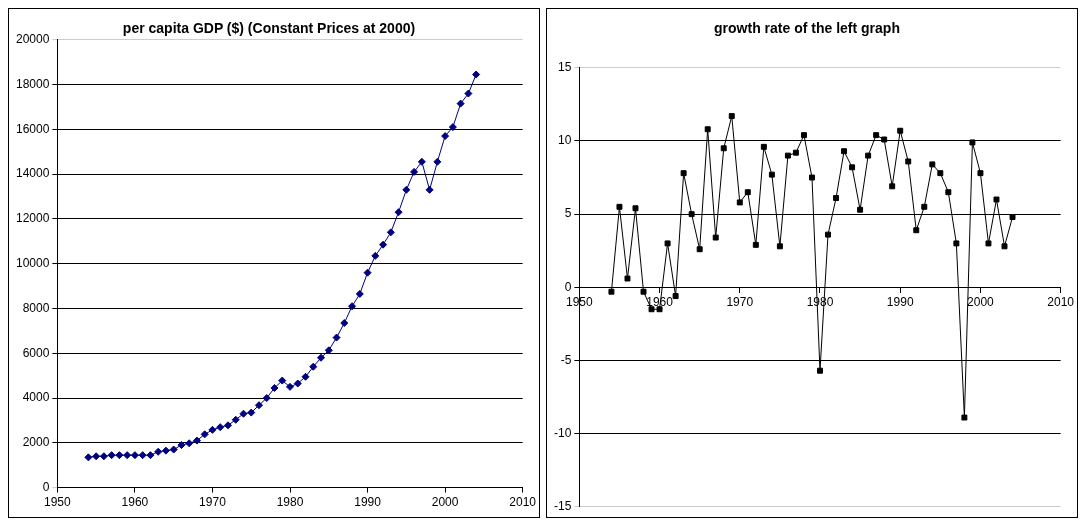 The width and height of the screenshot is (1087, 529). I want to click on chart-title: per capita GDP ($) (Constant Prices at 2000), so click(269, 28).